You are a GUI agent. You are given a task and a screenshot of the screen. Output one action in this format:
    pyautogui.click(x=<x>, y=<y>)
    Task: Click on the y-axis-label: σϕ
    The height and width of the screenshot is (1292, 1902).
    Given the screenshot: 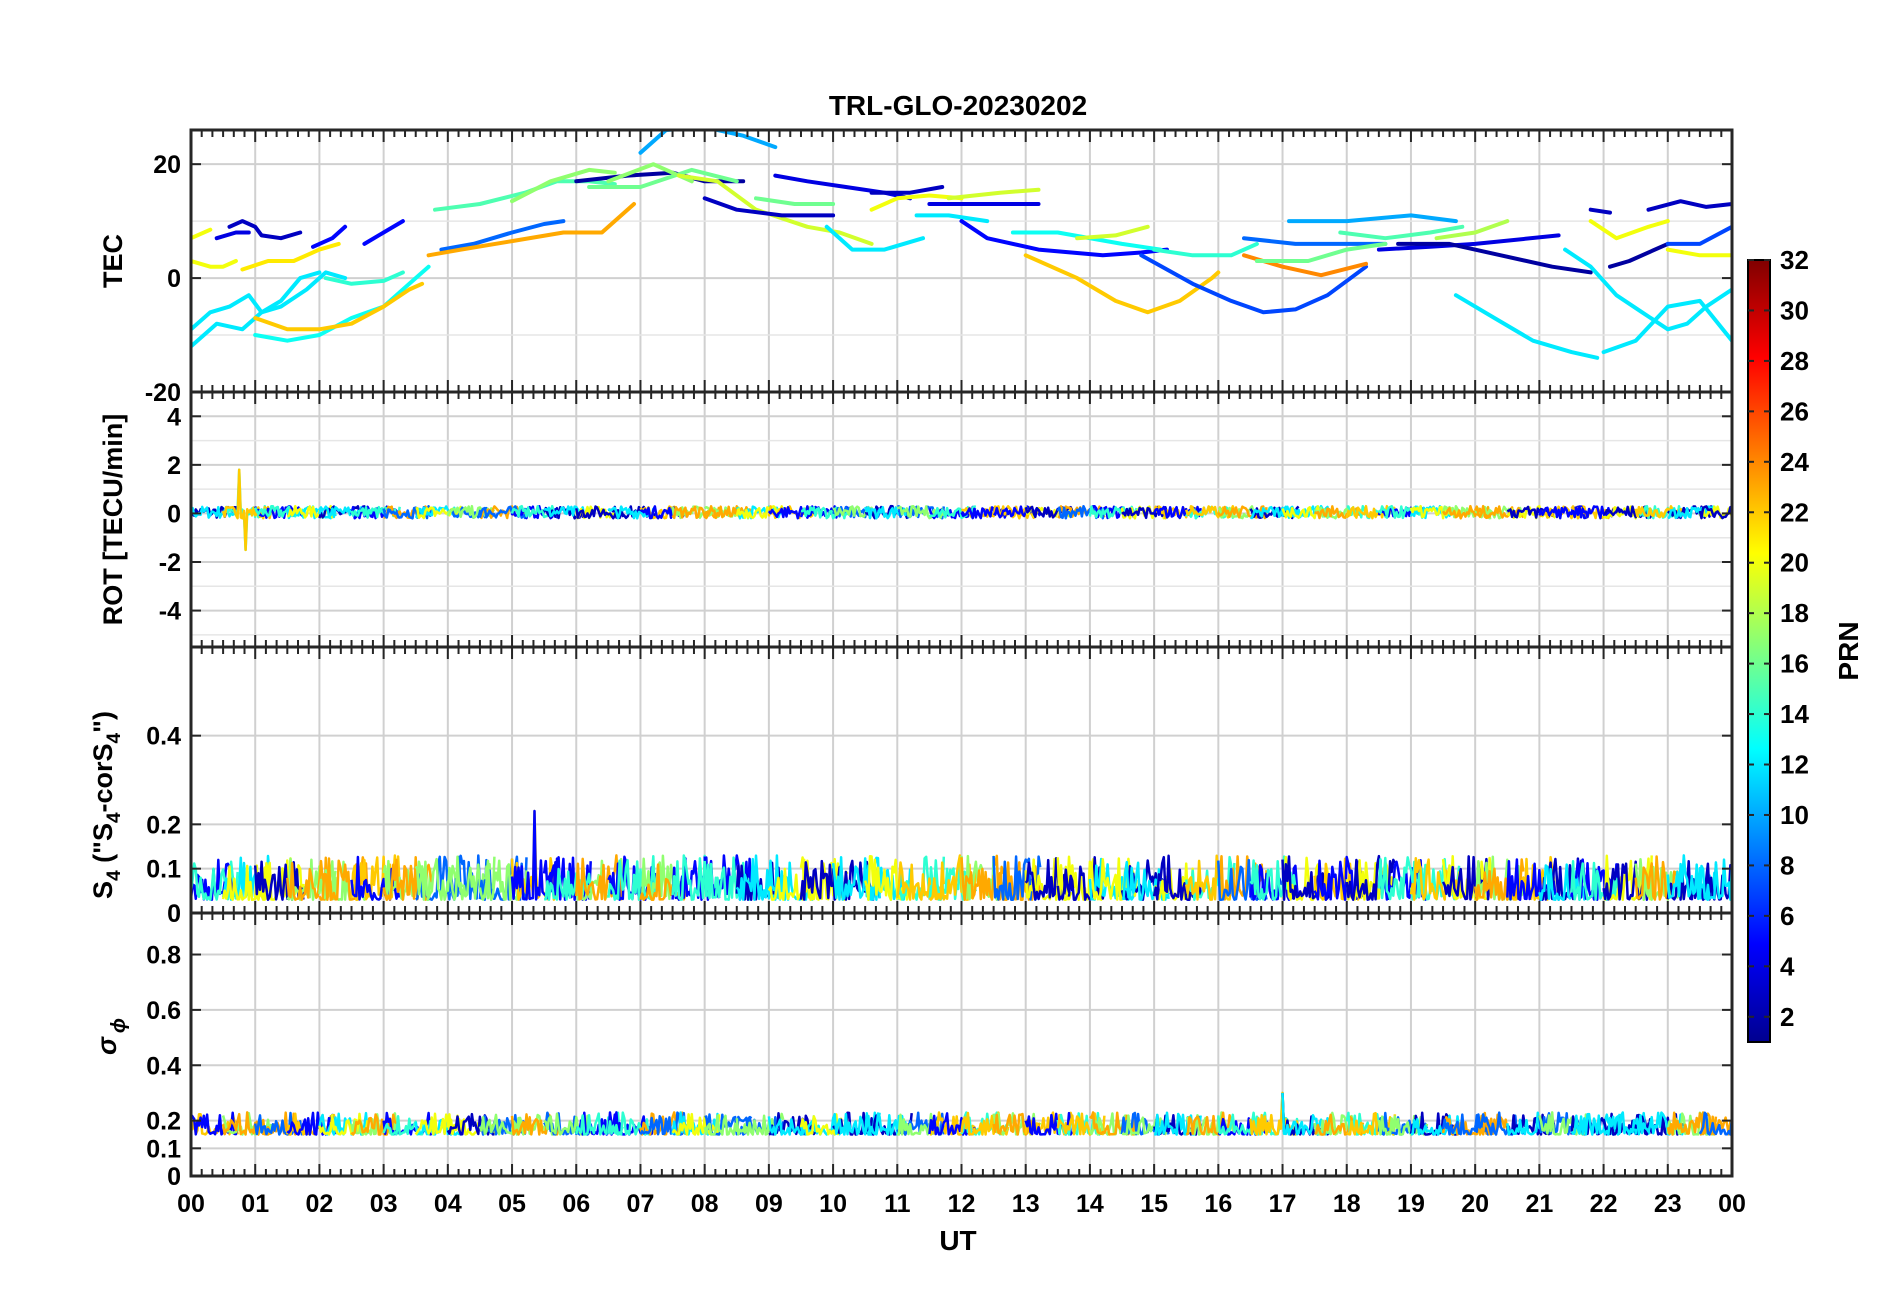 What is the action you would take?
    pyautogui.click(x=111, y=1036)
    